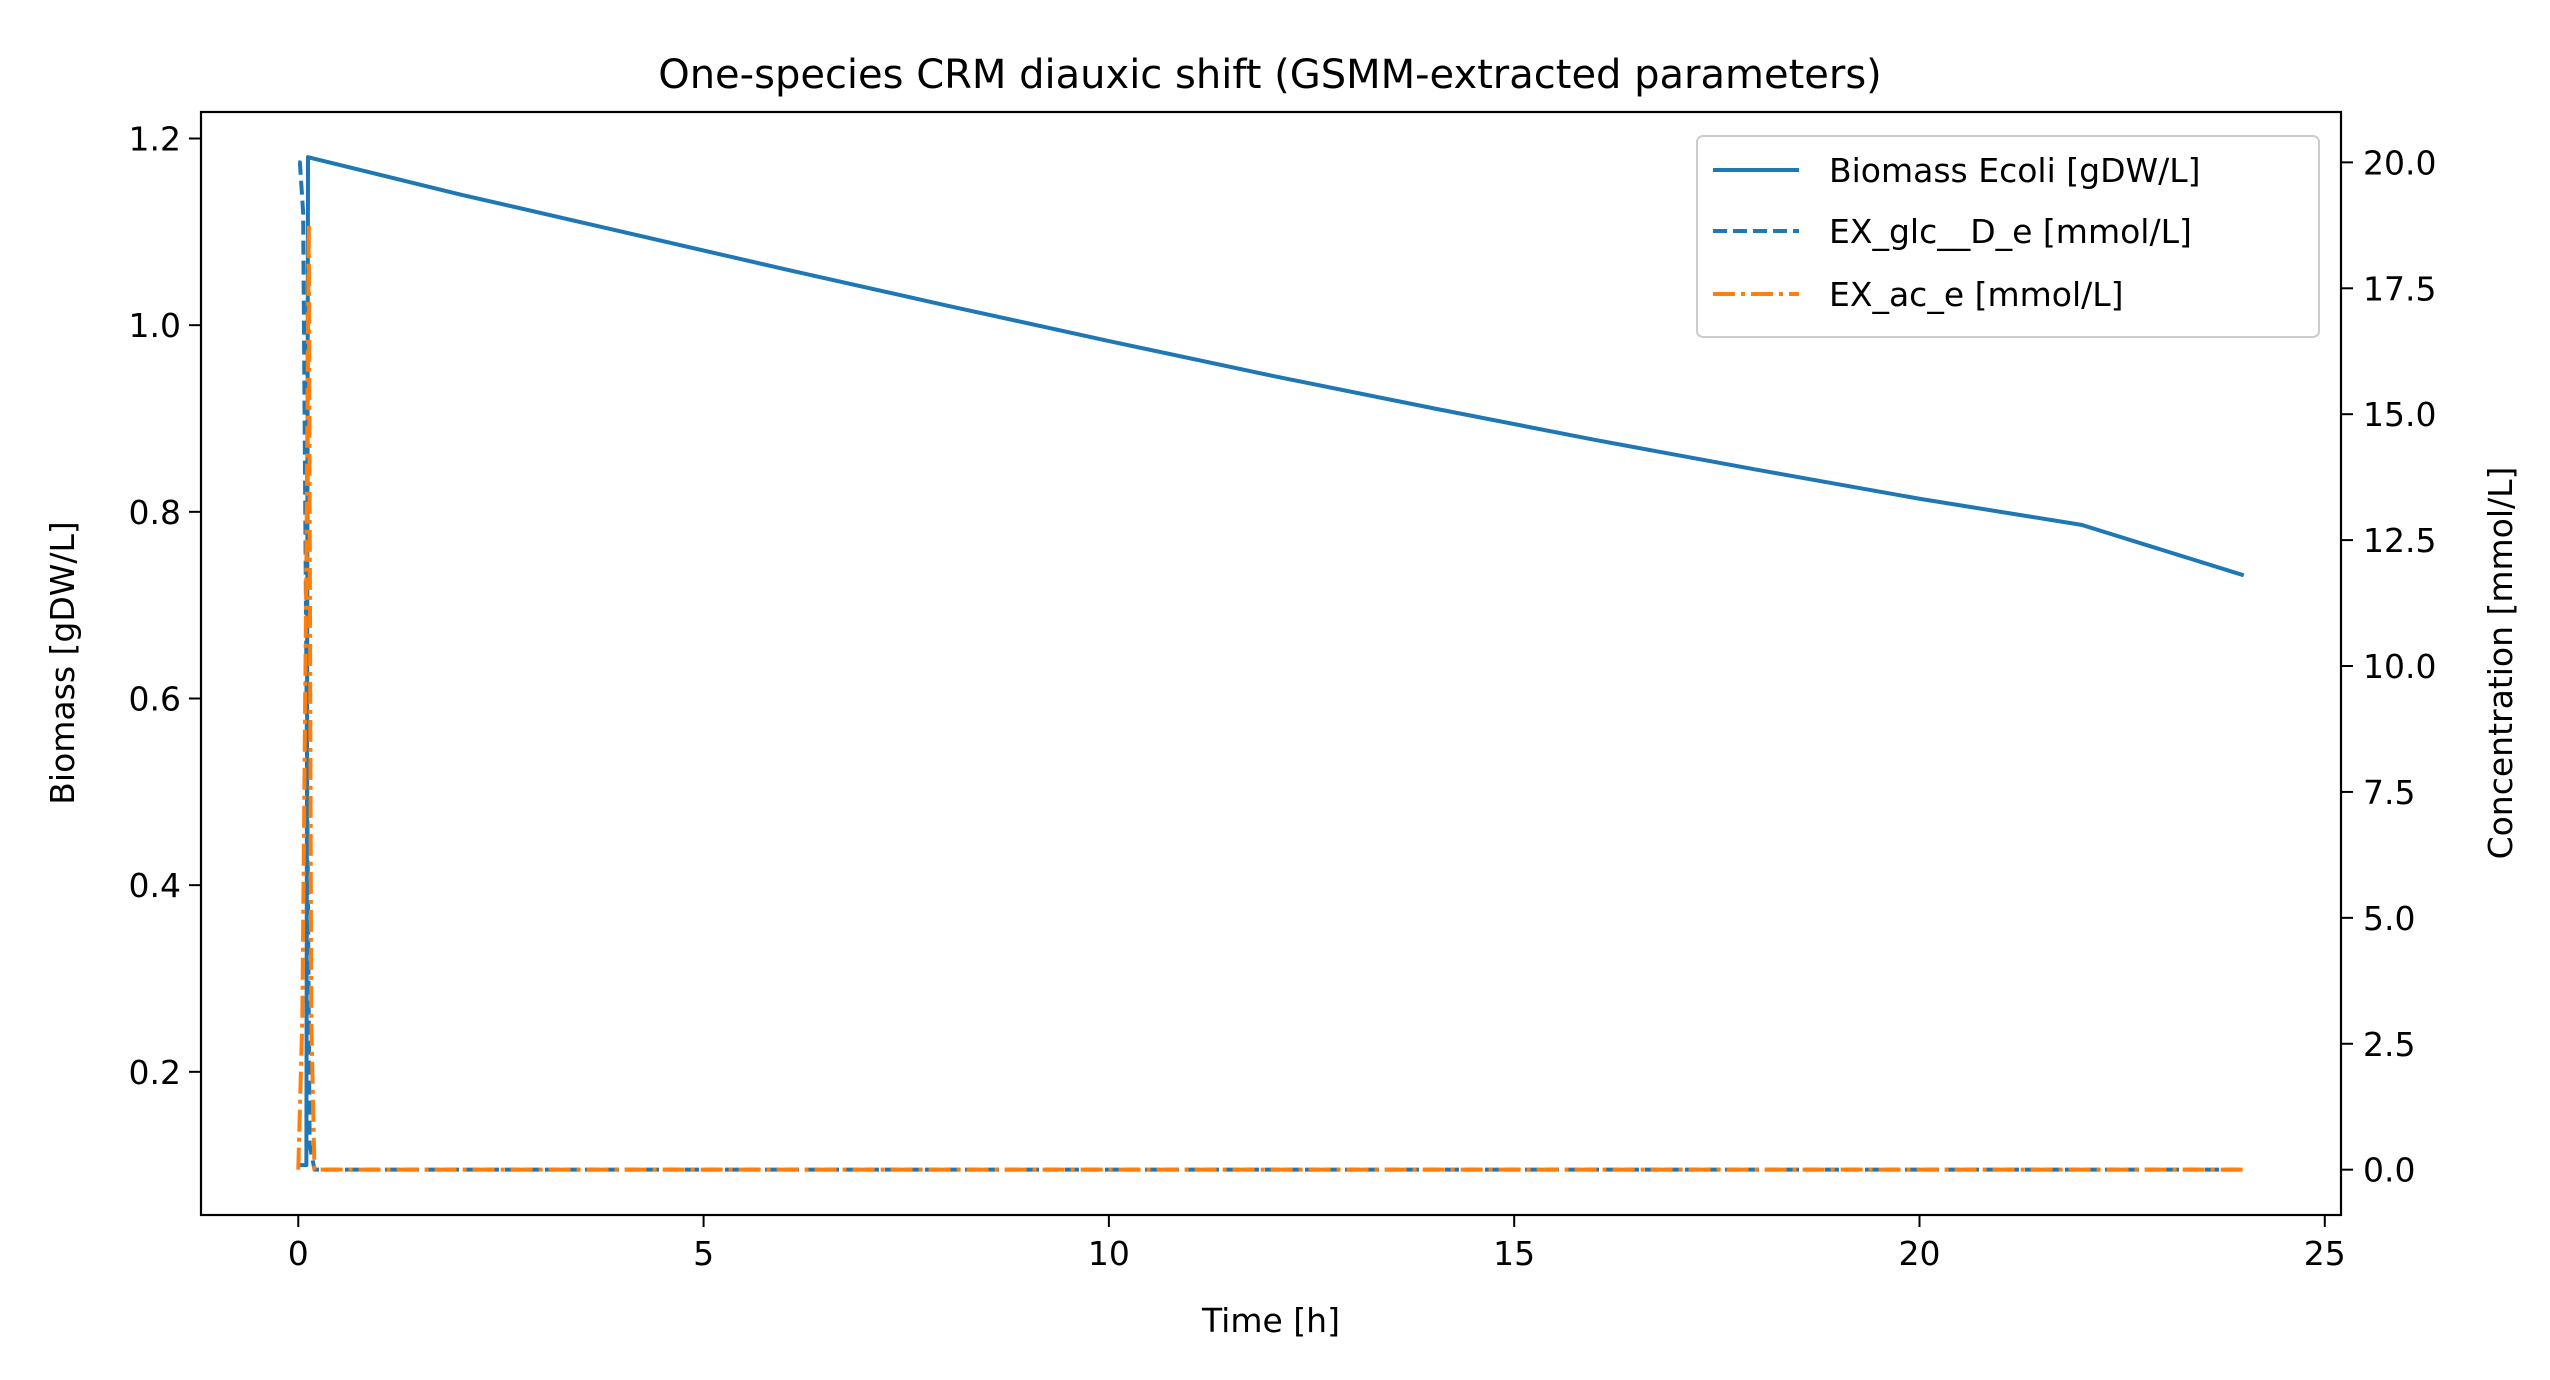 This screenshot has width=2550, height=1380. Describe the element at coordinates (155, 885) in the screenshot. I see `y-left-tick-label: 0.4` at that location.